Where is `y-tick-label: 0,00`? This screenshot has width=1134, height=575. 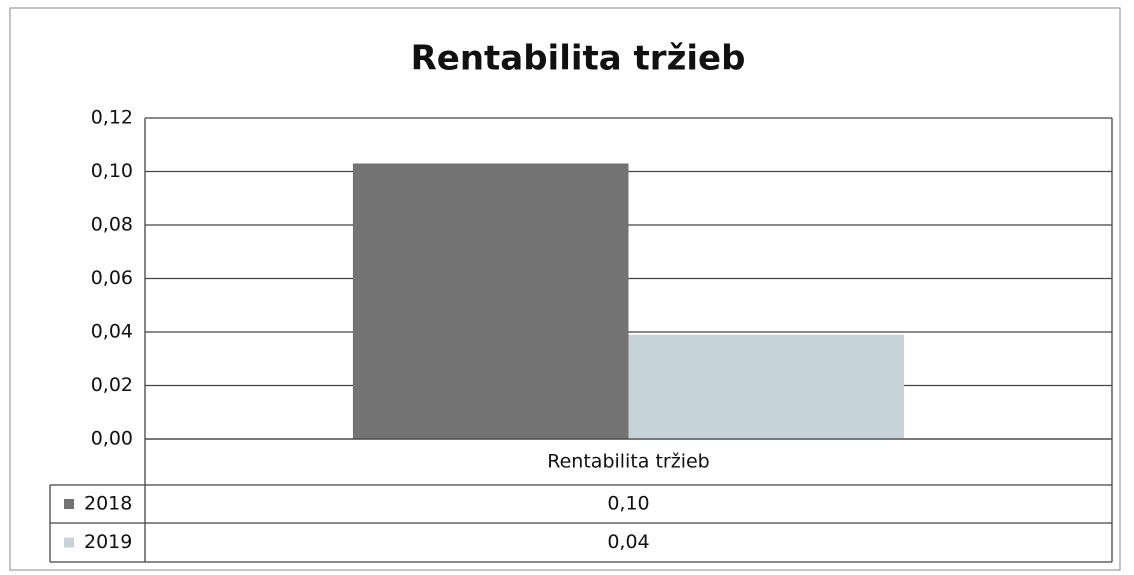 y-tick-label: 0,00 is located at coordinates (112, 439).